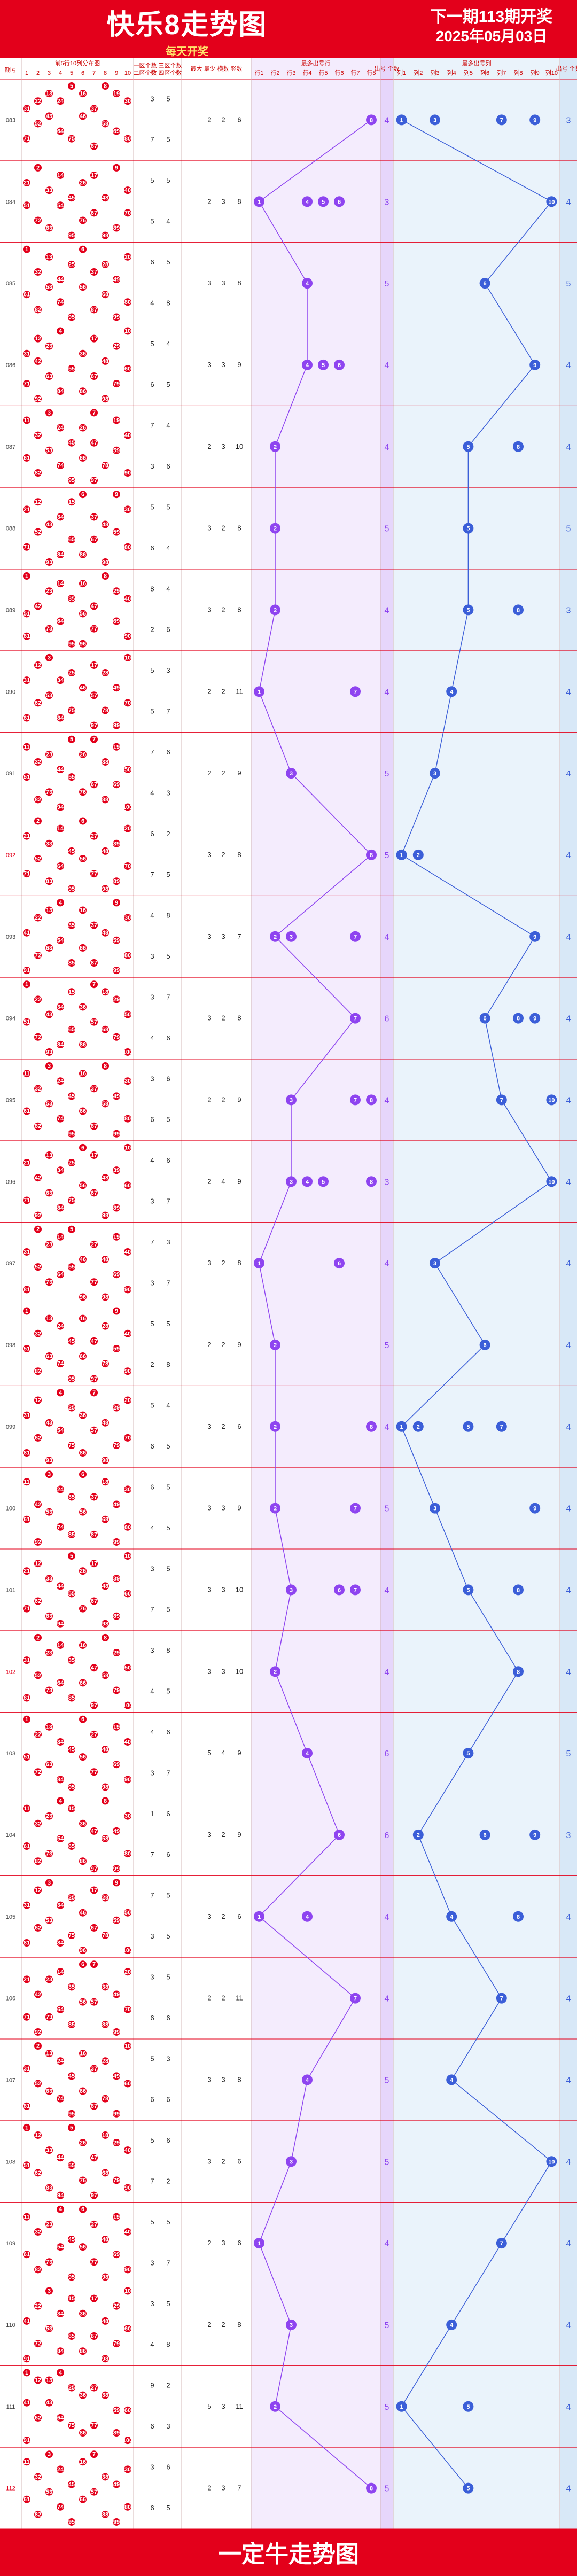 The width and height of the screenshot is (577, 2576). Describe the element at coordinates (168, 916) in the screenshot. I see `zone2-count: 8` at that location.